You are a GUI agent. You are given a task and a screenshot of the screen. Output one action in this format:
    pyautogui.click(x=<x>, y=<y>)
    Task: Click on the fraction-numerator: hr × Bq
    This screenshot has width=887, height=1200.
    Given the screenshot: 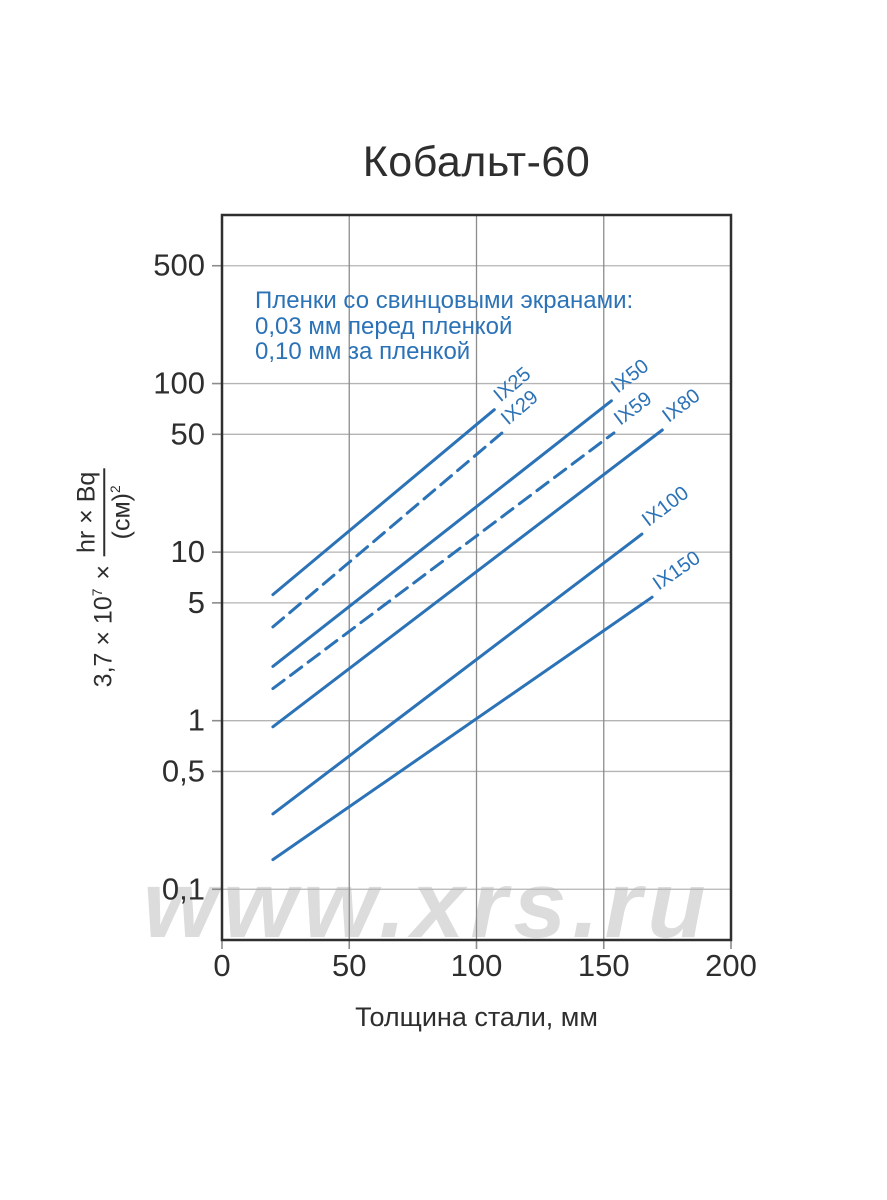 What is the action you would take?
    pyautogui.click(x=88, y=512)
    